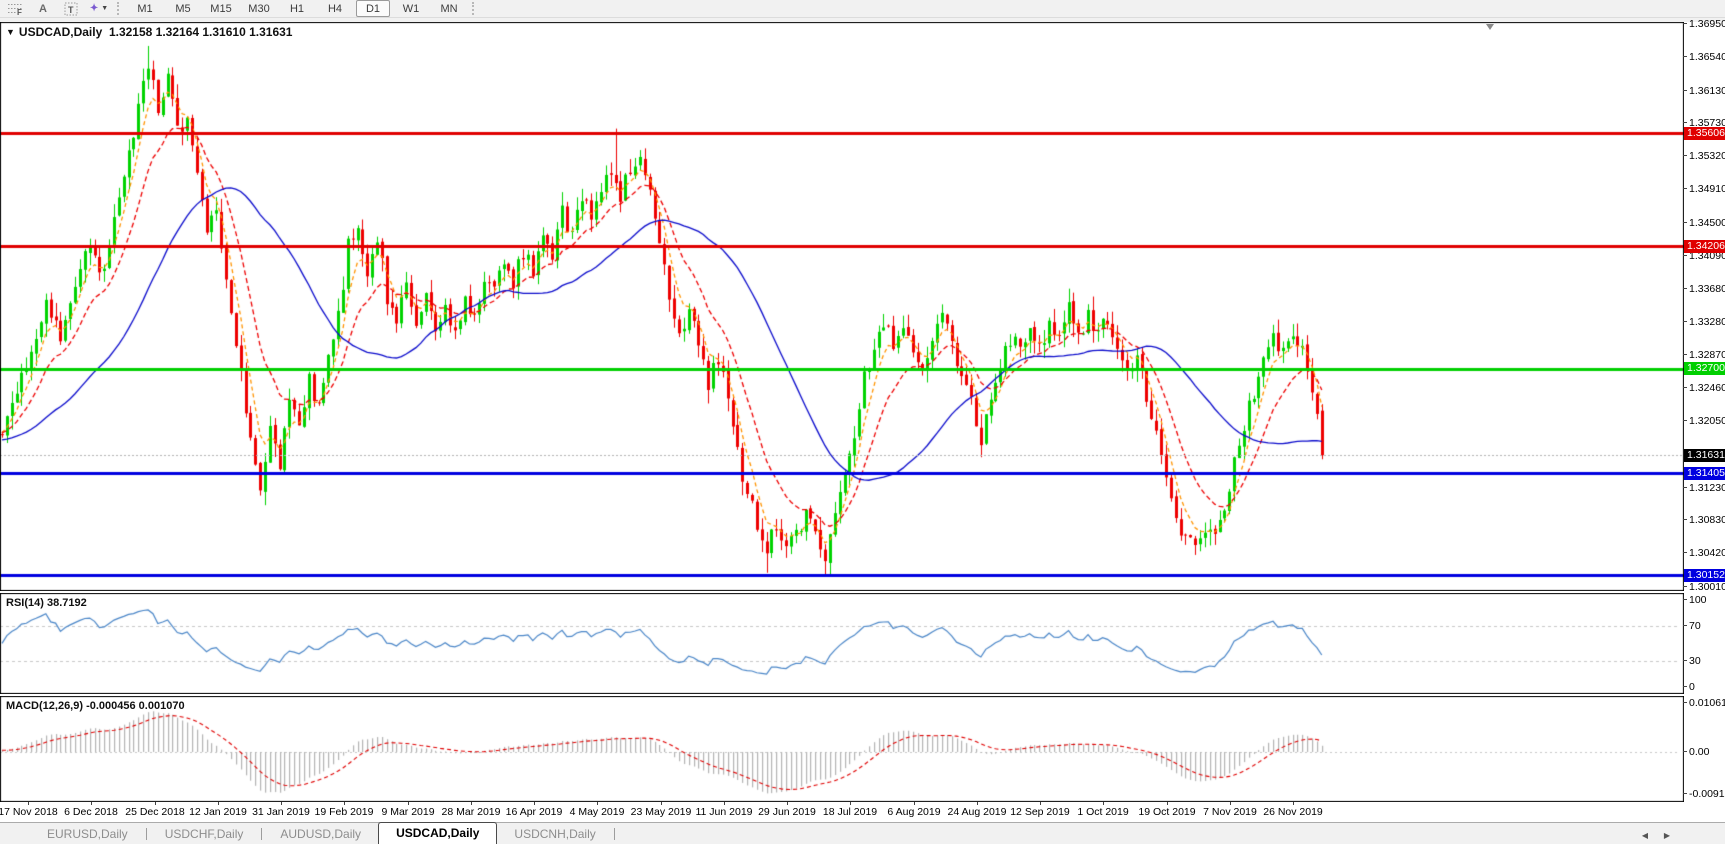  Describe the element at coordinates (862, 20) in the screenshot. I see `toolbar-gap` at that location.